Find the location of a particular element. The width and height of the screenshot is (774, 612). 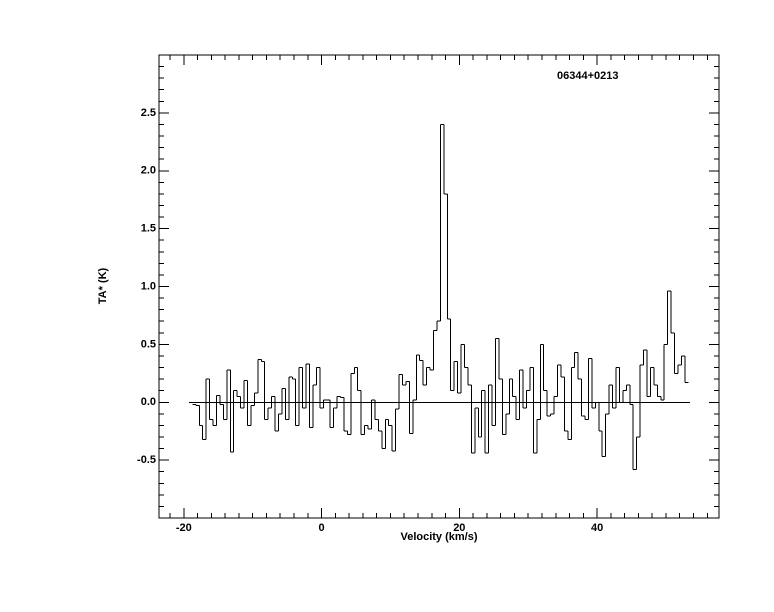

y-tick-label: 0.5 is located at coordinates (148, 344).